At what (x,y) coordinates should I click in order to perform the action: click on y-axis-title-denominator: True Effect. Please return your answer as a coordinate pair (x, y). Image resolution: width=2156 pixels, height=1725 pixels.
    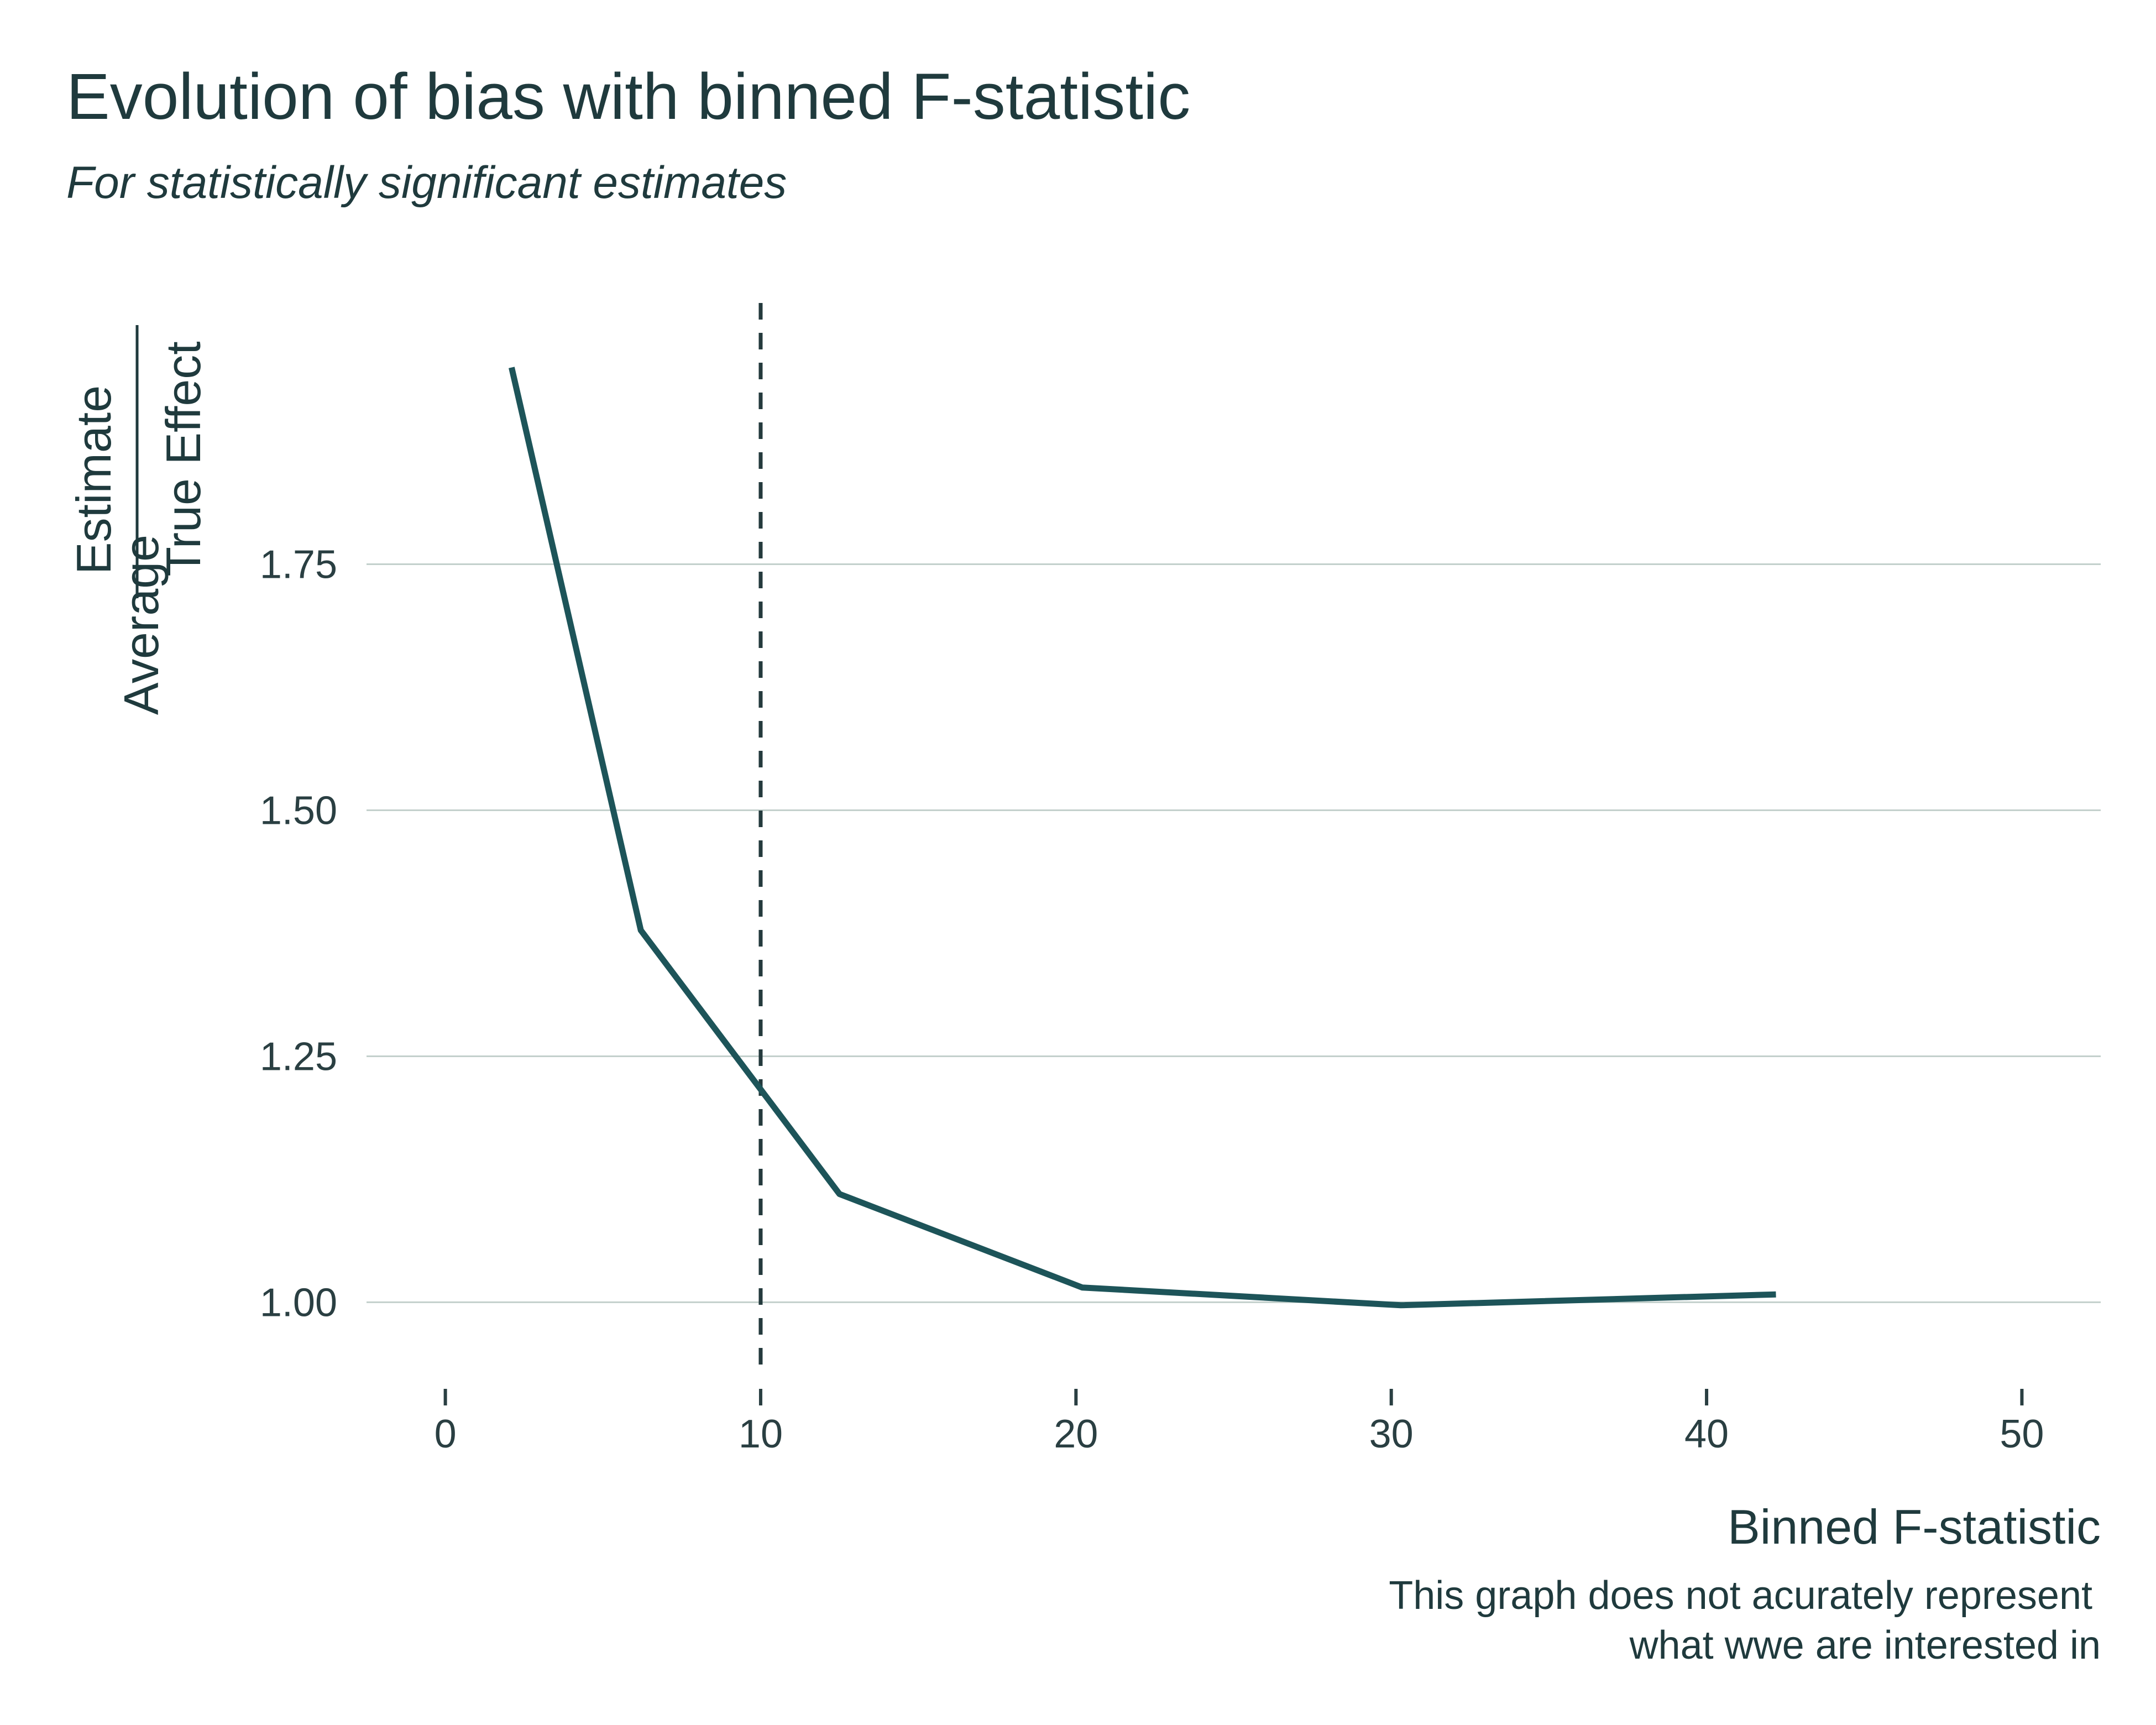
    Looking at the image, I should click on (184, 459).